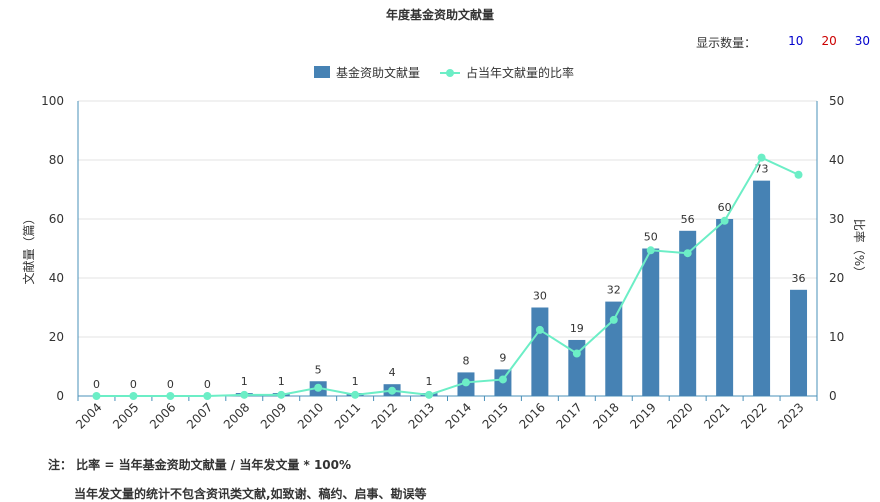 The image size is (880, 502). What do you see at coordinates (679, 415) in the screenshot?
I see `x-tick-label: 2020` at bounding box center [679, 415].